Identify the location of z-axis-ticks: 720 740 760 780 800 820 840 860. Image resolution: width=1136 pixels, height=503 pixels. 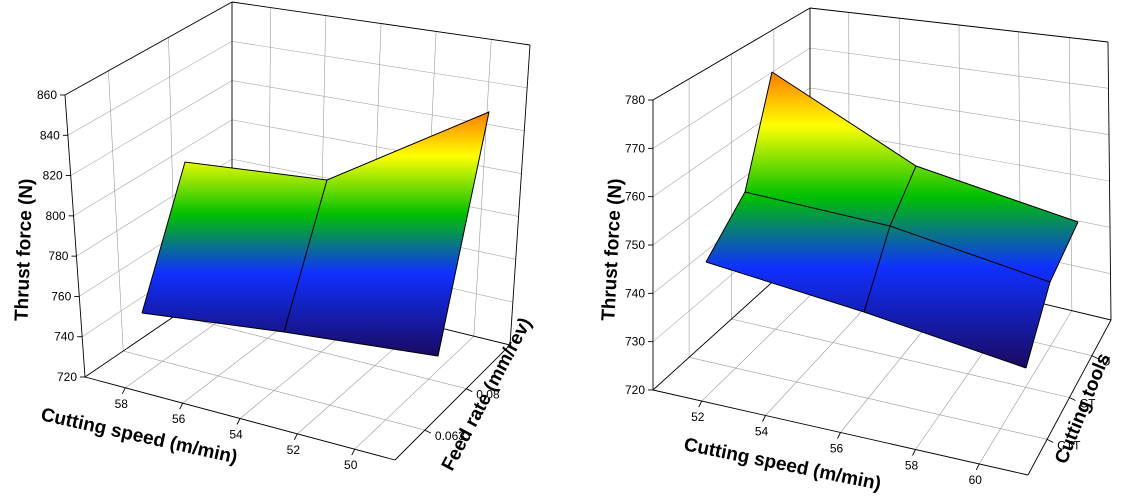
(61, 236).